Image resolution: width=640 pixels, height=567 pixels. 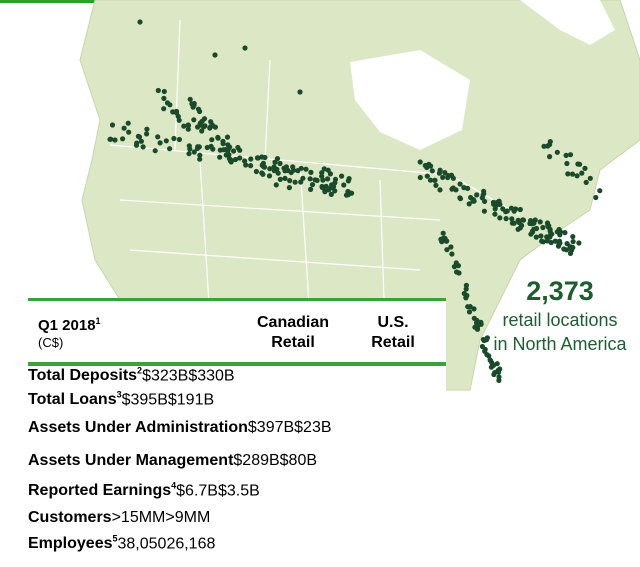 I want to click on footnote: 3, so click(x=119, y=395).